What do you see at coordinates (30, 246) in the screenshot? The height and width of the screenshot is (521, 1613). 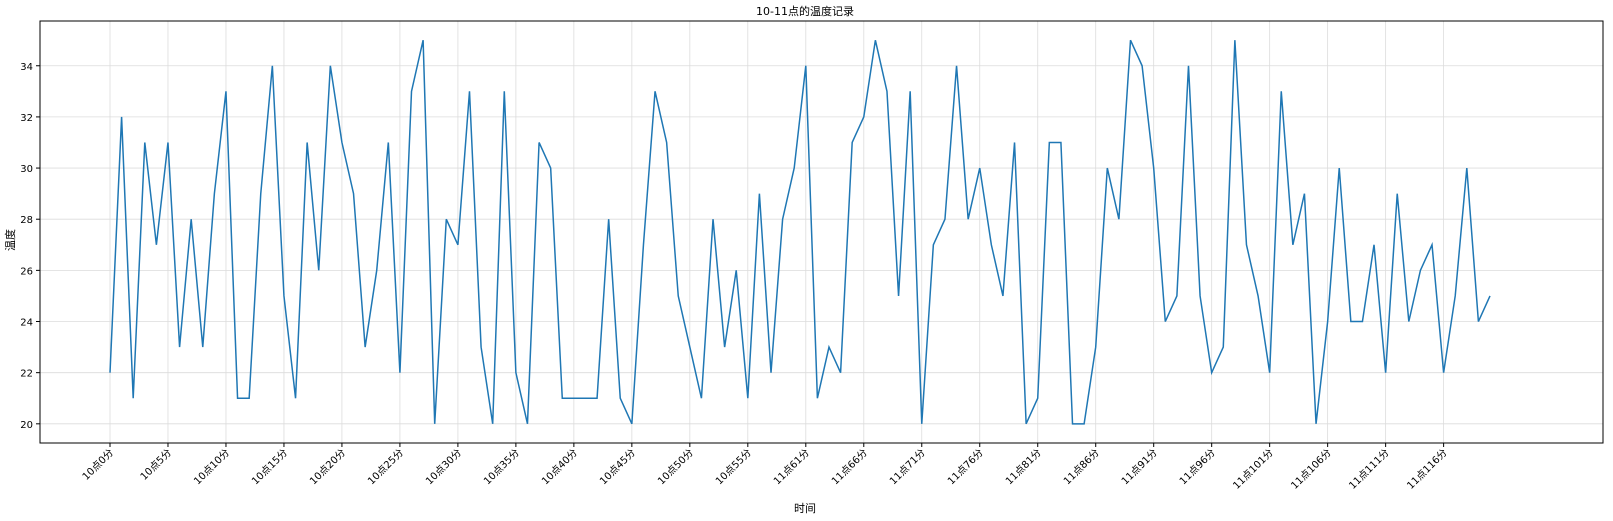 I see `y-axis-ticks: 20 22 24 26 28 30 32 34` at bounding box center [30, 246].